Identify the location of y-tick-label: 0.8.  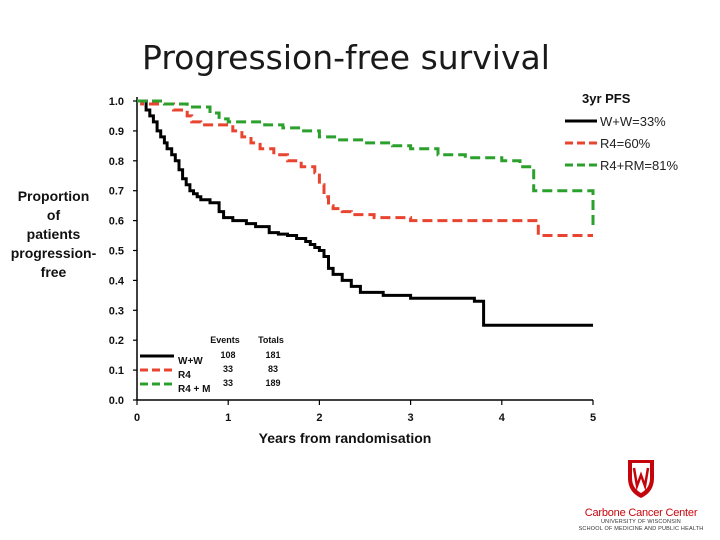
(116, 162).